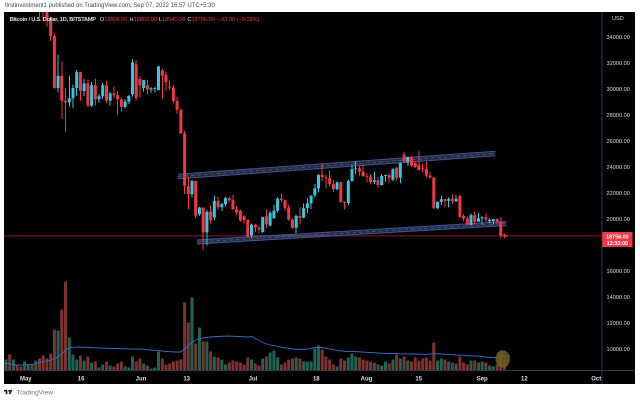  Describe the element at coordinates (81, 380) in the screenshot. I see `svg-text: 16` at that location.